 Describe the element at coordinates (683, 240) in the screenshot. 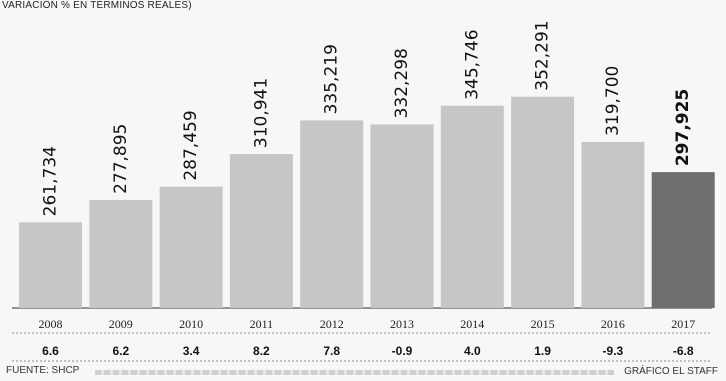

I see `bar-2017` at that location.